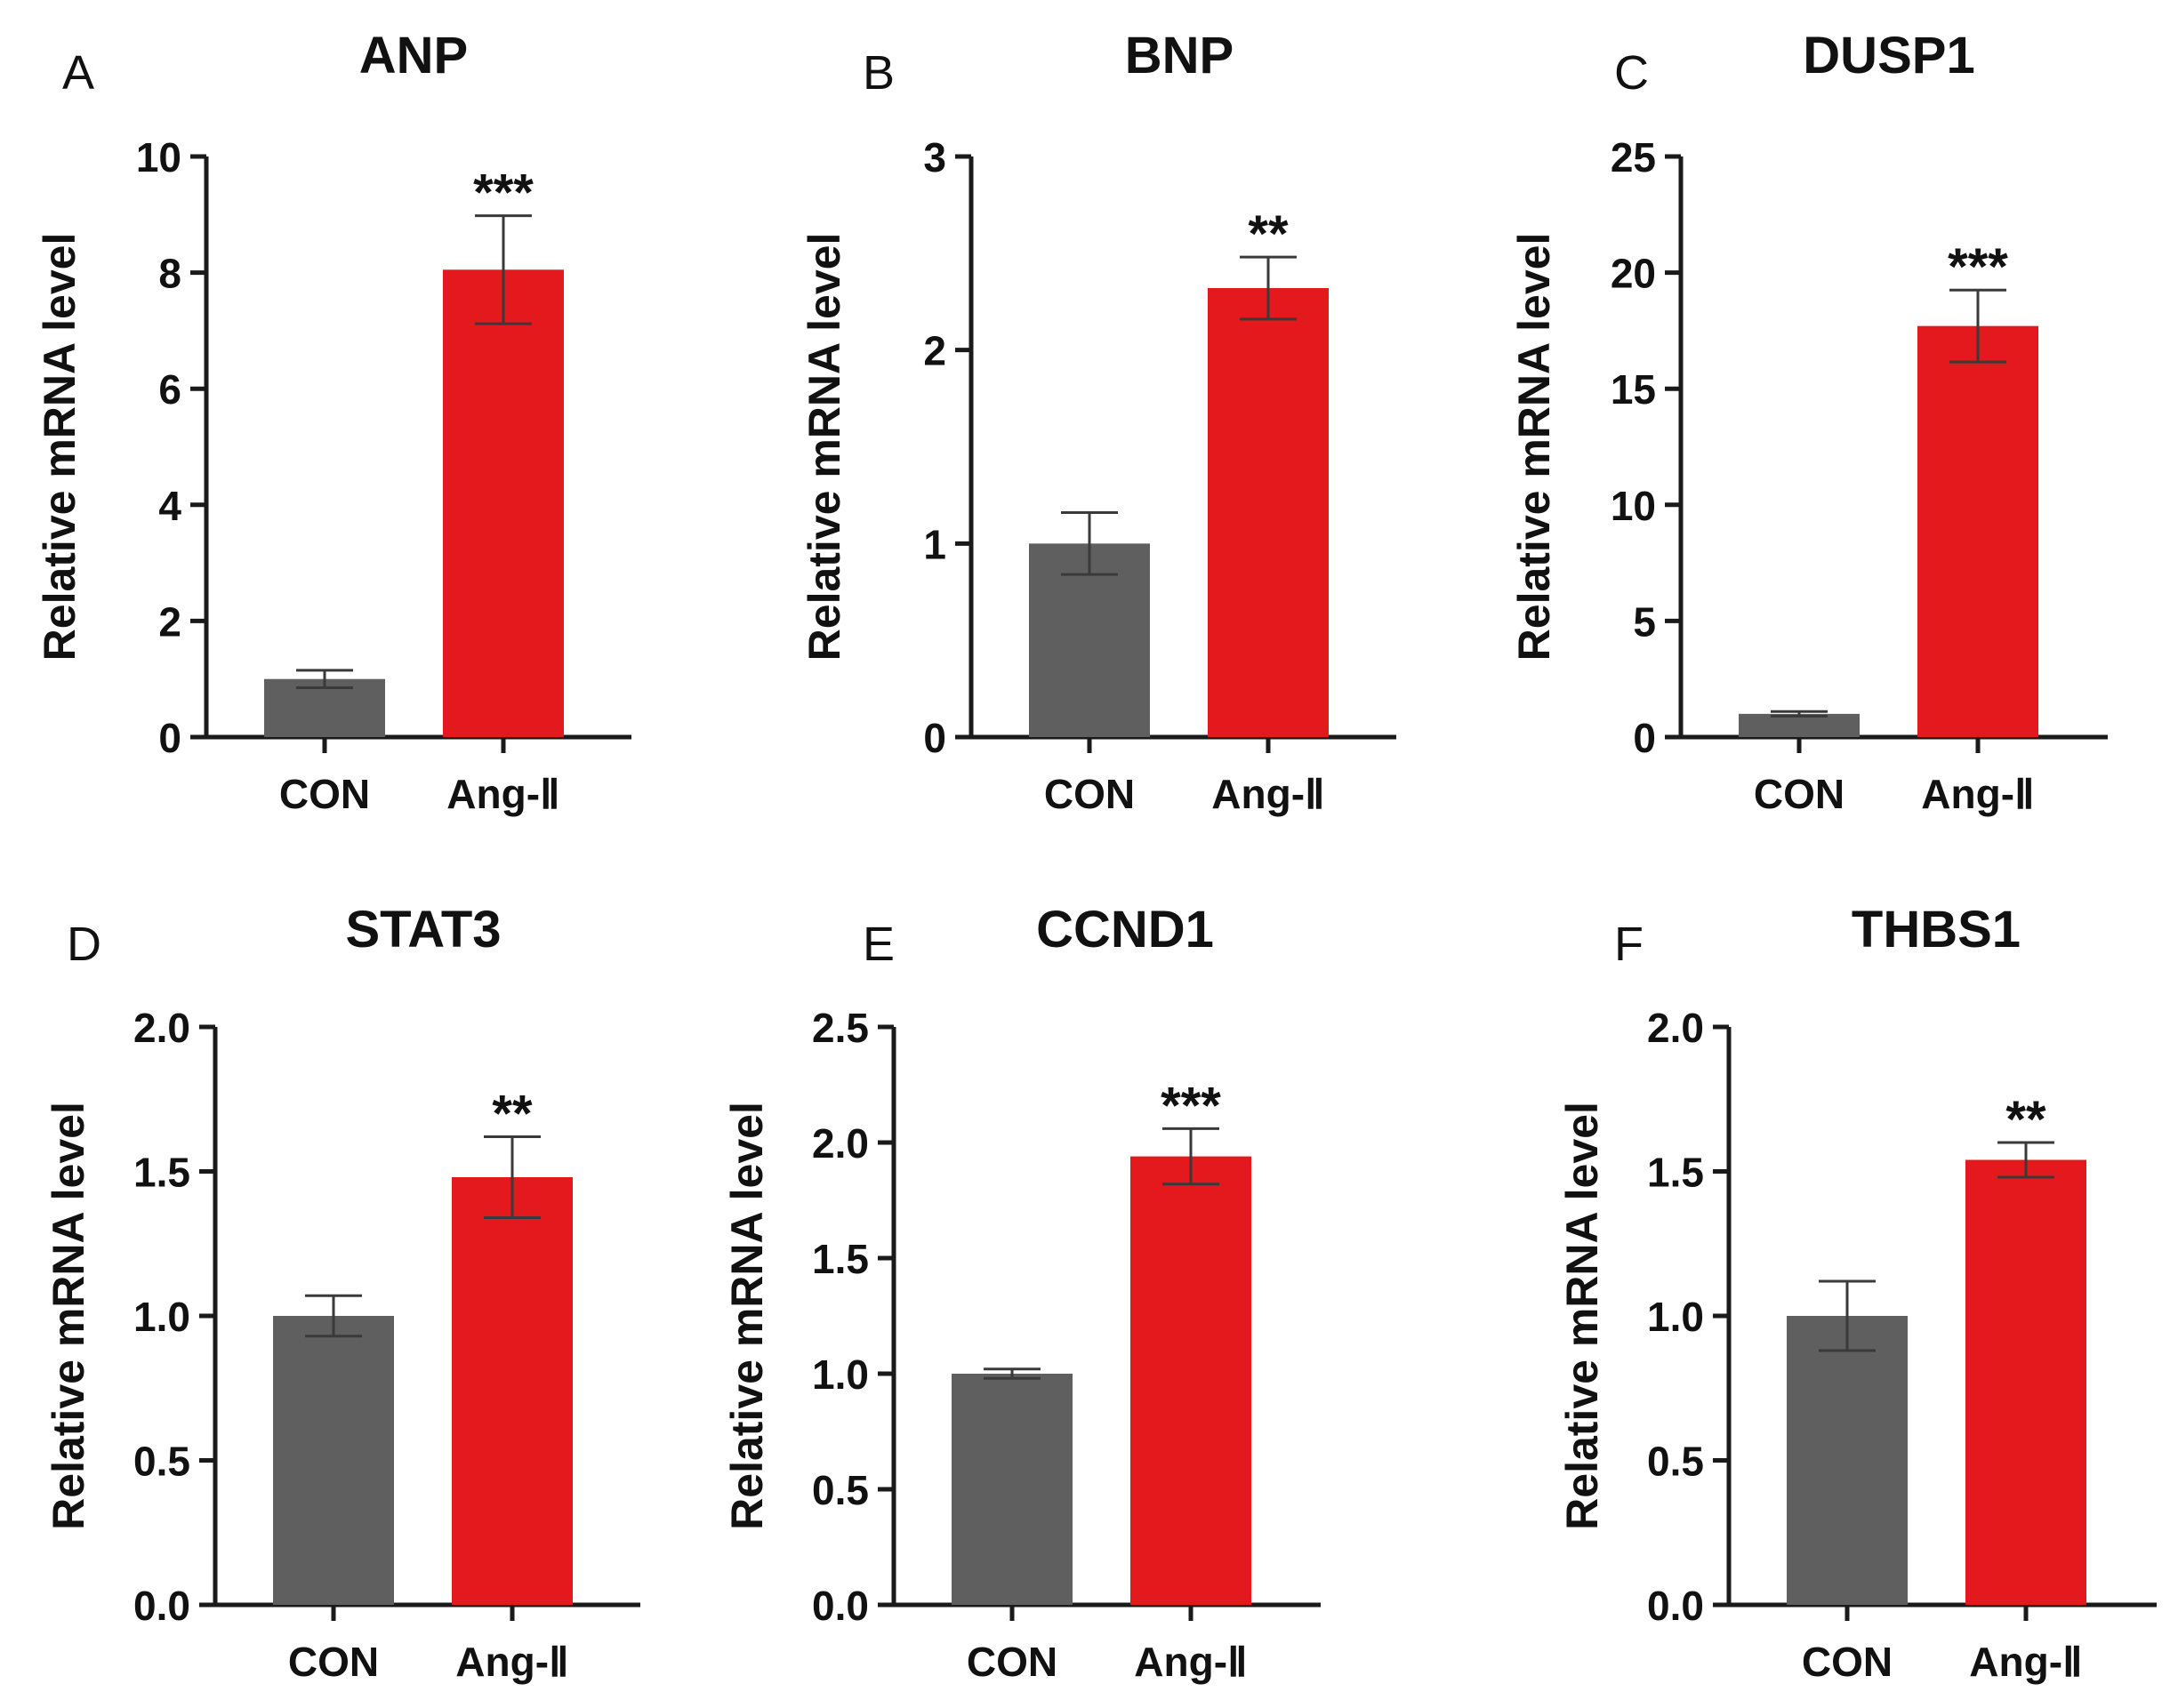 The image size is (2170, 1708). What do you see at coordinates (934, 544) in the screenshot?
I see `y-tick-label: 1` at bounding box center [934, 544].